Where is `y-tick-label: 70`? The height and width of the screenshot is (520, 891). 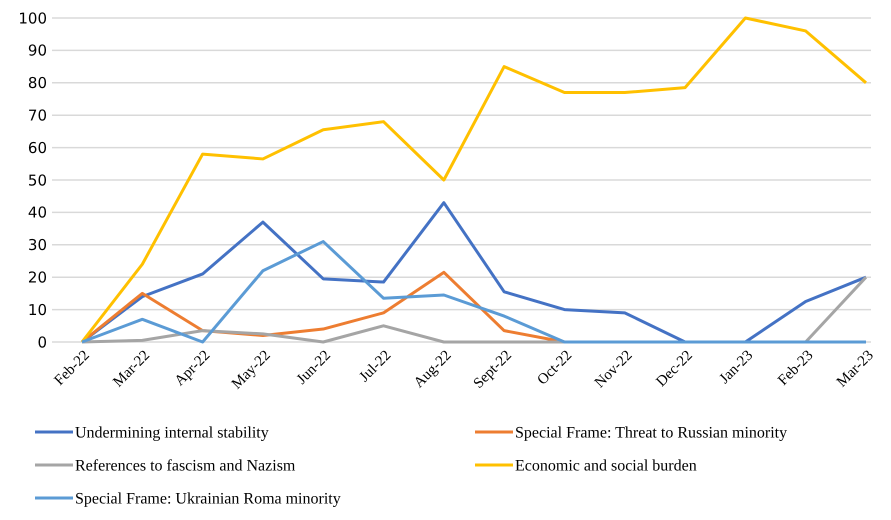
y-tick-label: 70 is located at coordinates (37, 115).